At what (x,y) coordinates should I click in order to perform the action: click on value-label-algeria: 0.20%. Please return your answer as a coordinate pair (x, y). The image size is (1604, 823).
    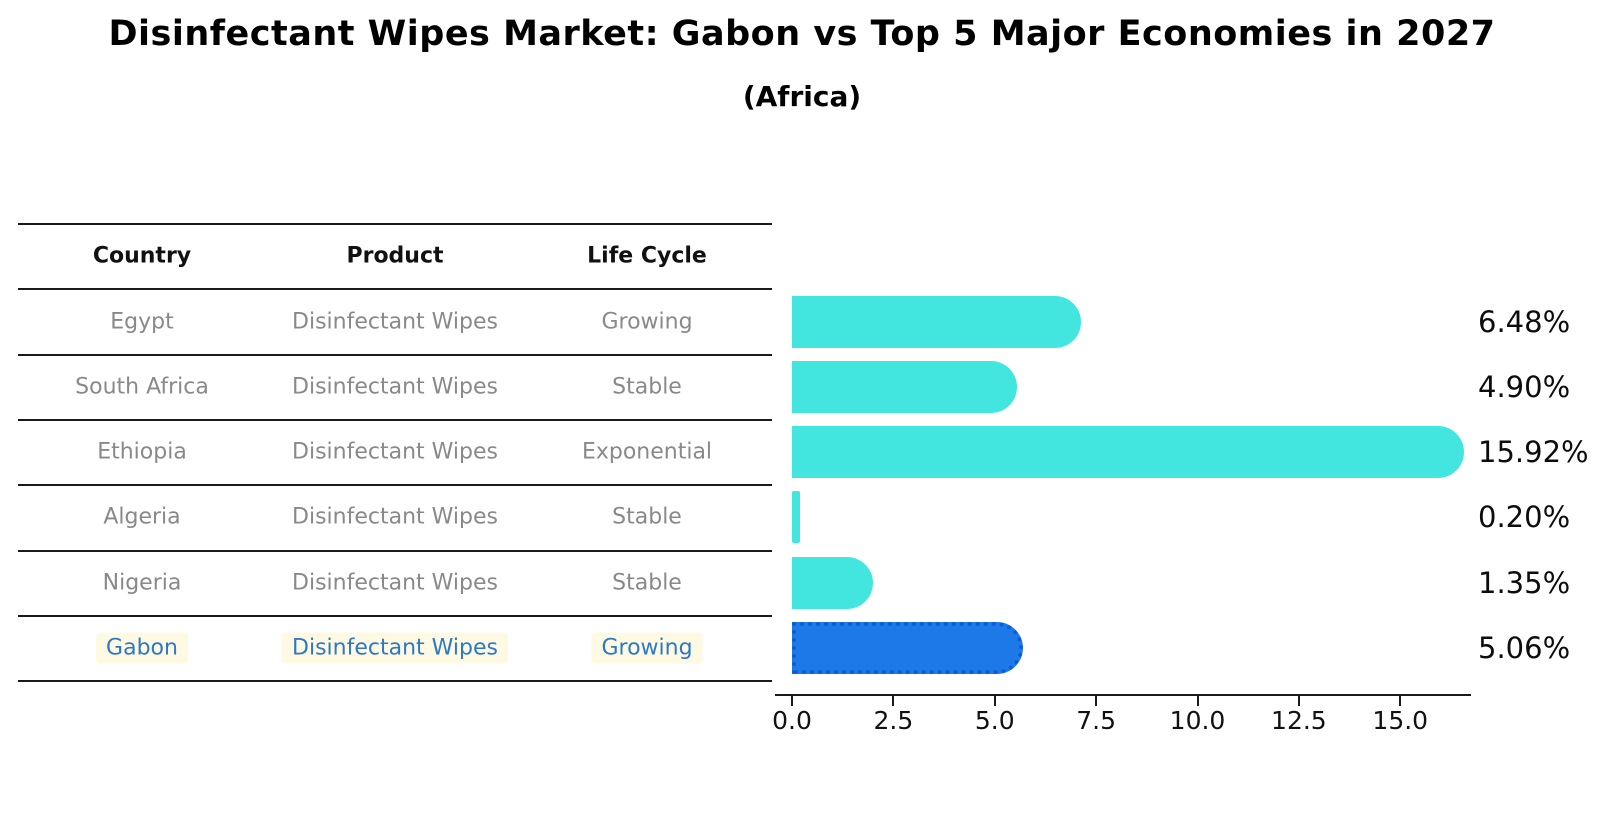
    Looking at the image, I should click on (1524, 517).